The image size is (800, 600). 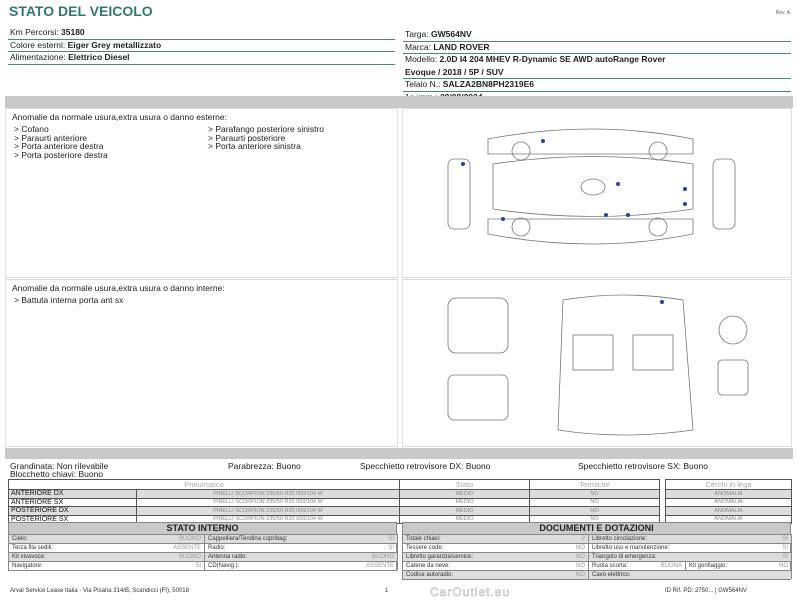 I want to click on field-cell: Tessere code: NO, so click(x=496, y=547).